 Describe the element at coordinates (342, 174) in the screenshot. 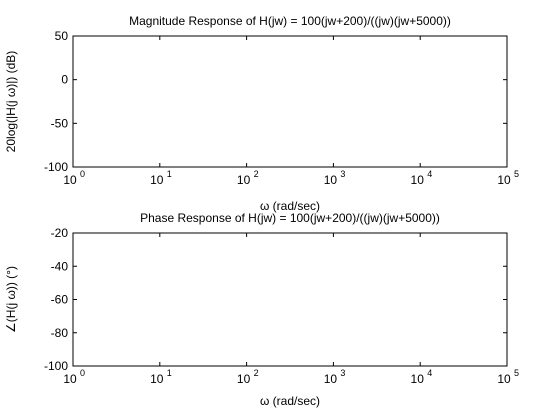

I see `magnitude-x-tick-exponent: 3` at that location.